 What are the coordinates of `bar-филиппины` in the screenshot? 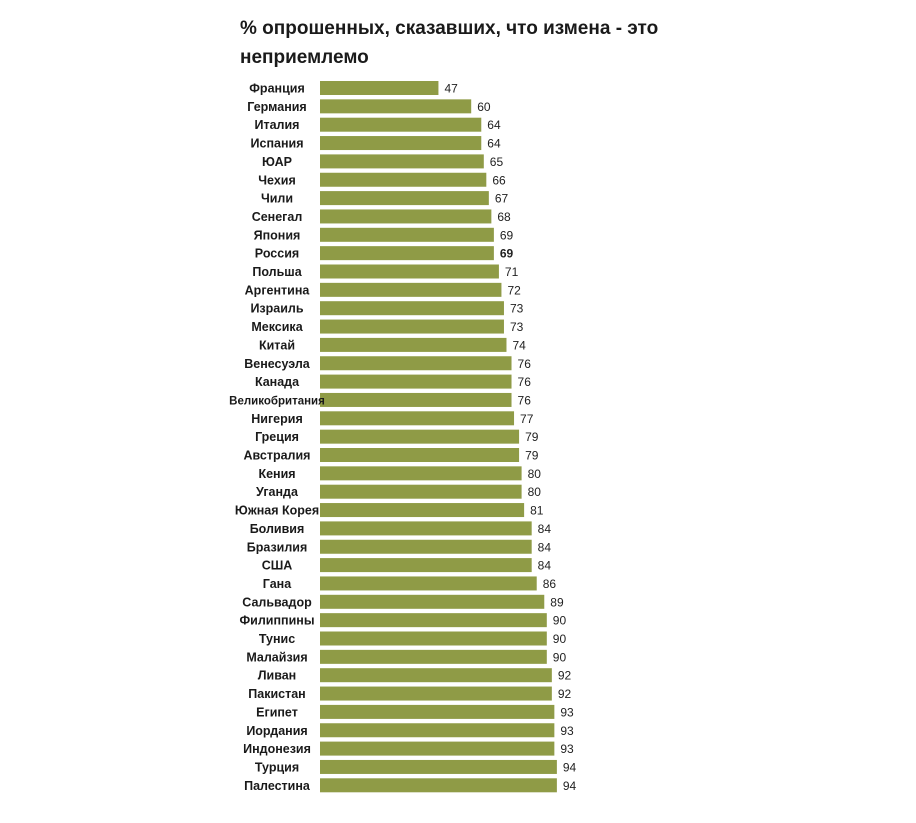 It's located at (433, 620).